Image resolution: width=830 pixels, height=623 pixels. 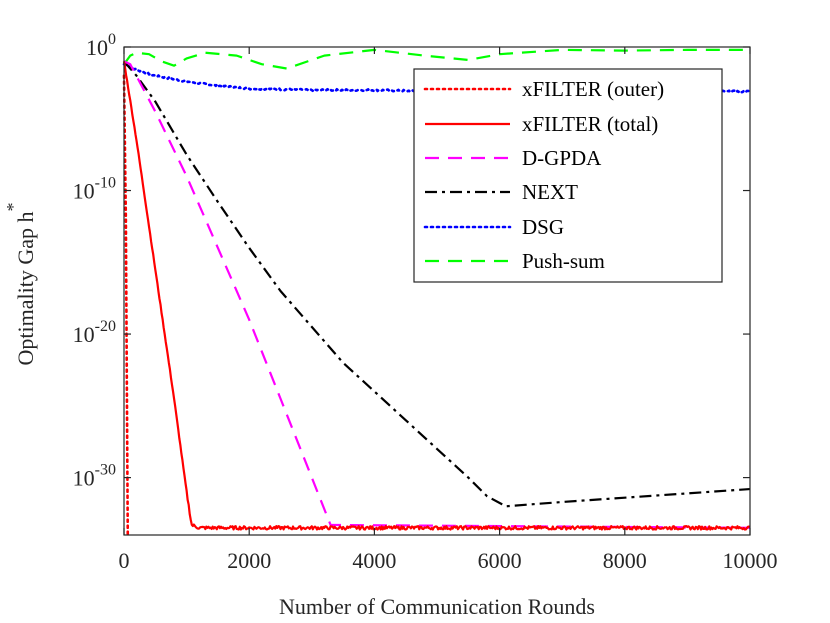 What do you see at coordinates (563, 261) in the screenshot?
I see `legend-label-push-sum: Push-sum` at bounding box center [563, 261].